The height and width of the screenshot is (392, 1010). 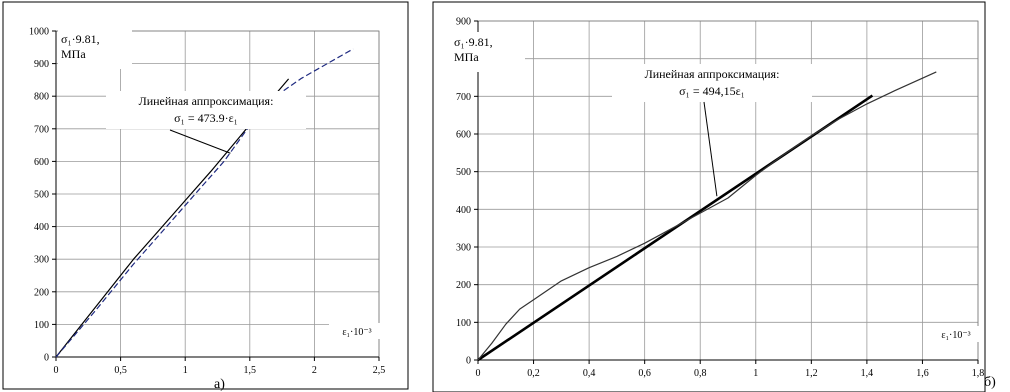 What do you see at coordinates (219, 384) in the screenshot?
I see `panel-label: а)` at bounding box center [219, 384].